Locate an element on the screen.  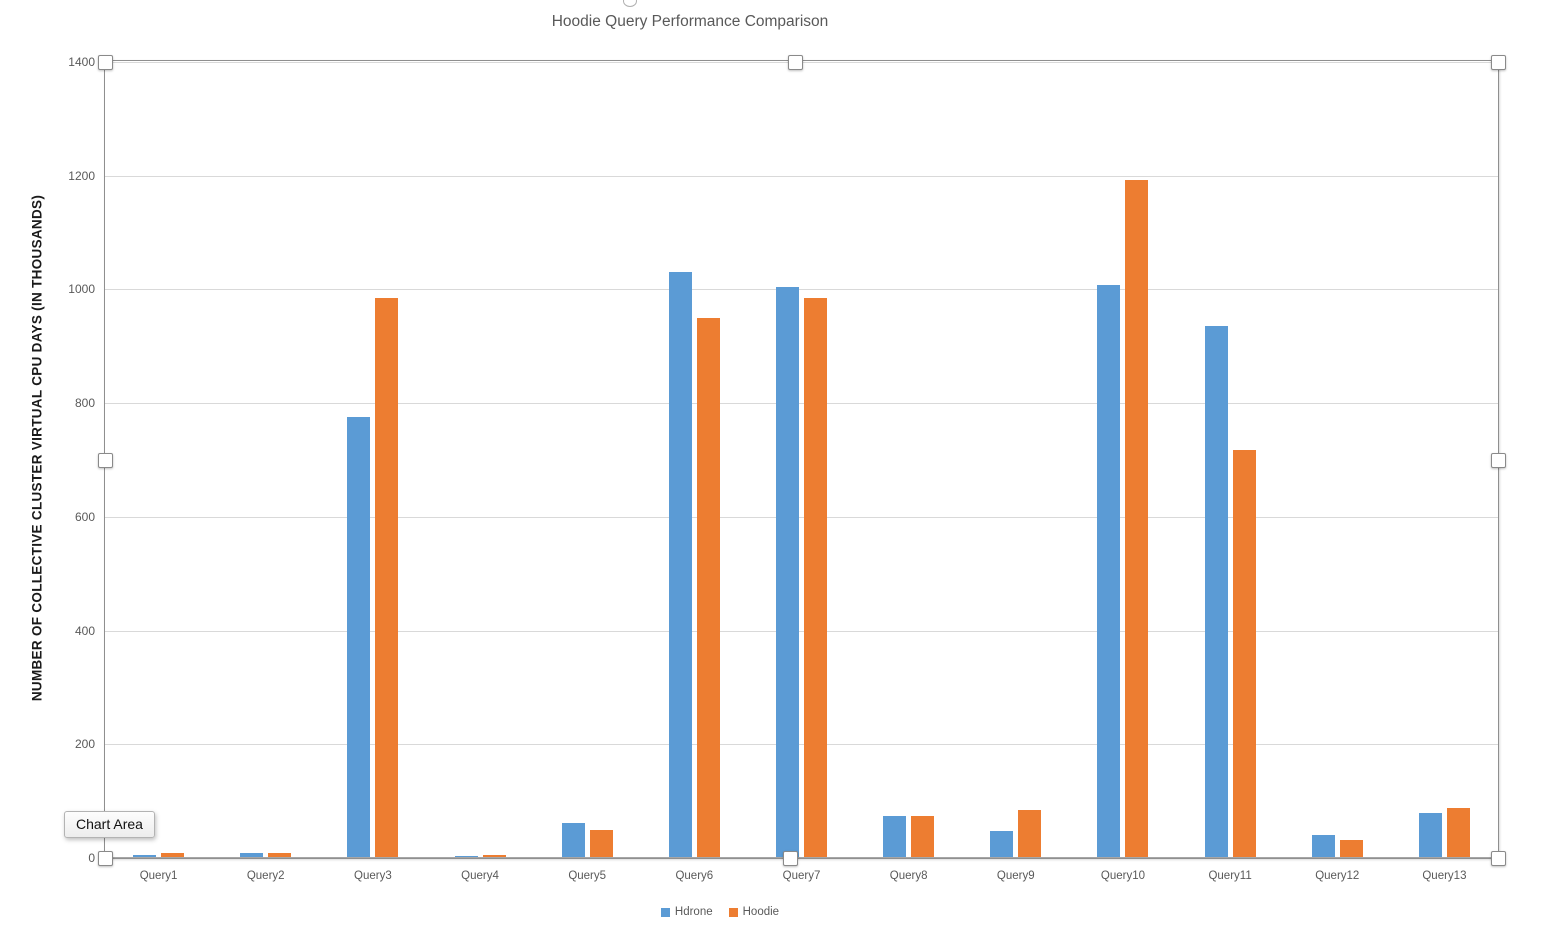
bar-hoodie-query4 is located at coordinates (494, 856).